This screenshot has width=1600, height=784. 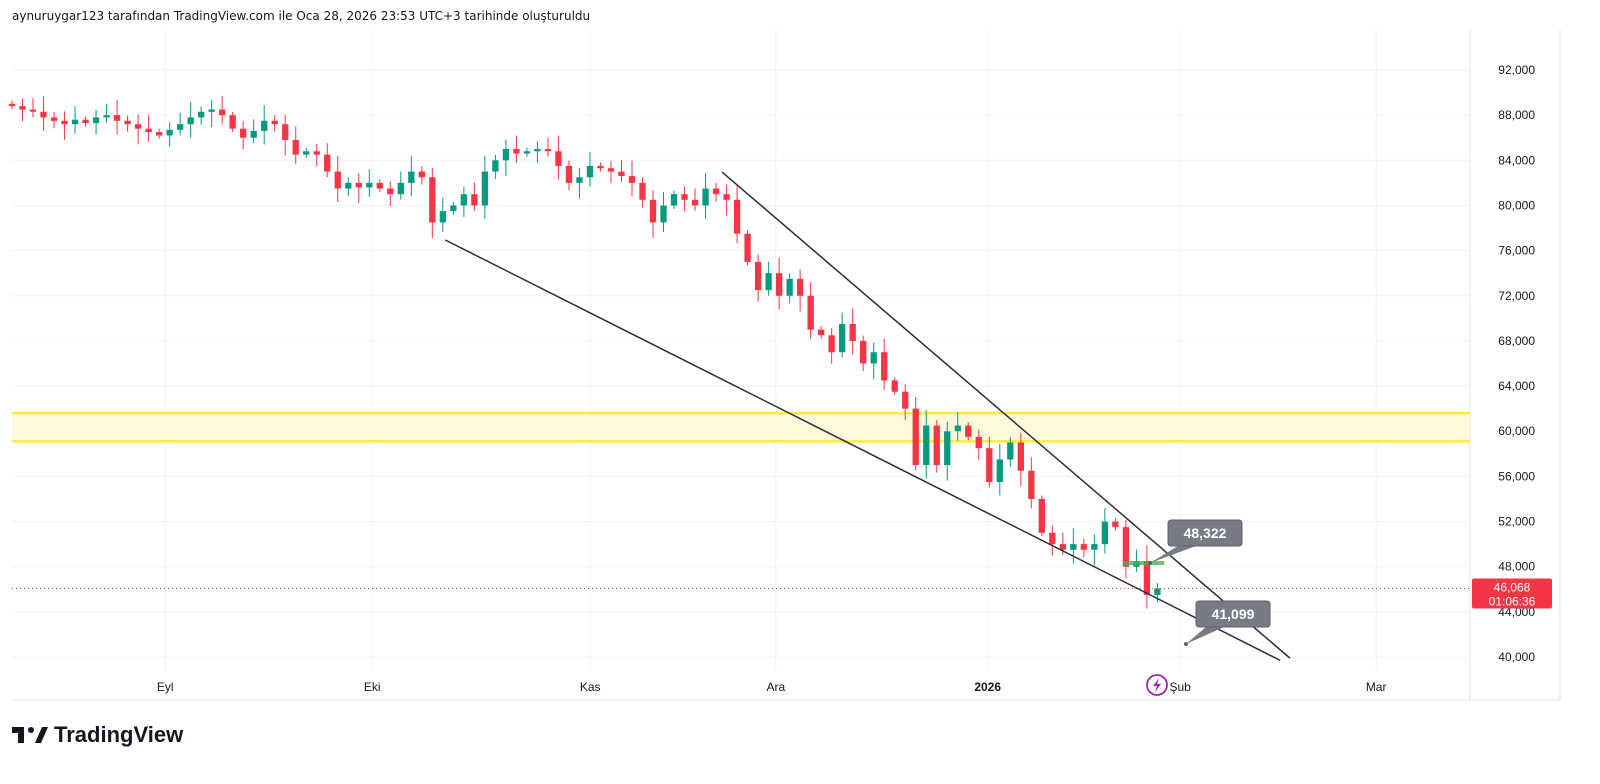 What do you see at coordinates (776, 687) in the screenshot?
I see `x-tick-label: Ara` at bounding box center [776, 687].